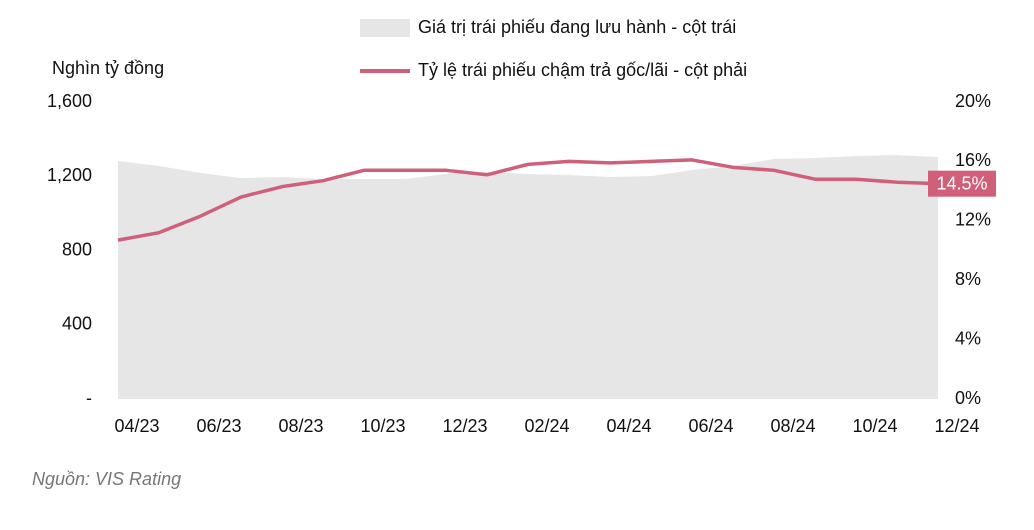 This screenshot has width=1034, height=530. Describe the element at coordinates (106, 479) in the screenshot. I see `source: Nguồn: VIS Rating` at that location.